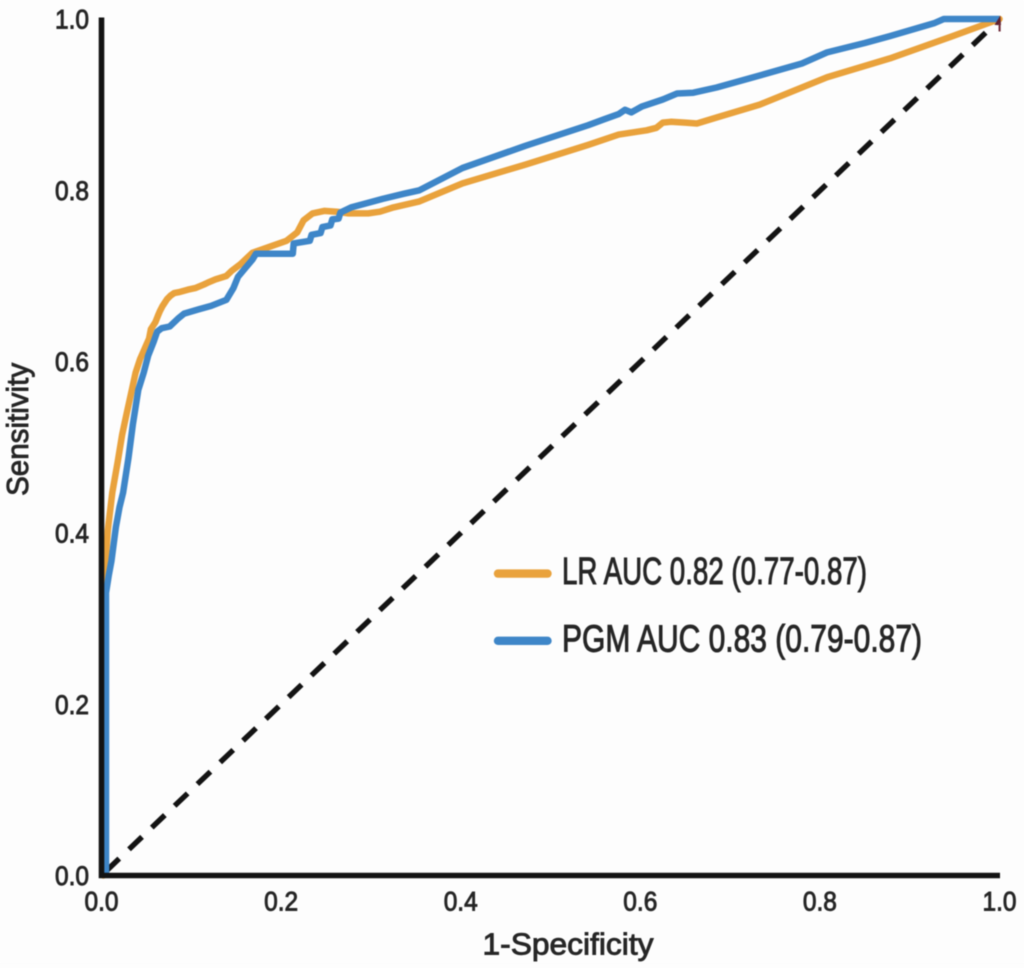 The image size is (1024, 968). I want to click on svg-text: 1-Specificity, so click(569, 944).